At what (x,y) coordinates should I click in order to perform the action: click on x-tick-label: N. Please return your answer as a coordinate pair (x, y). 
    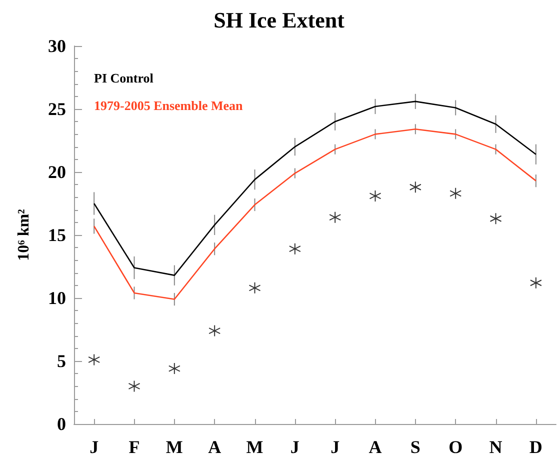
    Looking at the image, I should click on (495, 447).